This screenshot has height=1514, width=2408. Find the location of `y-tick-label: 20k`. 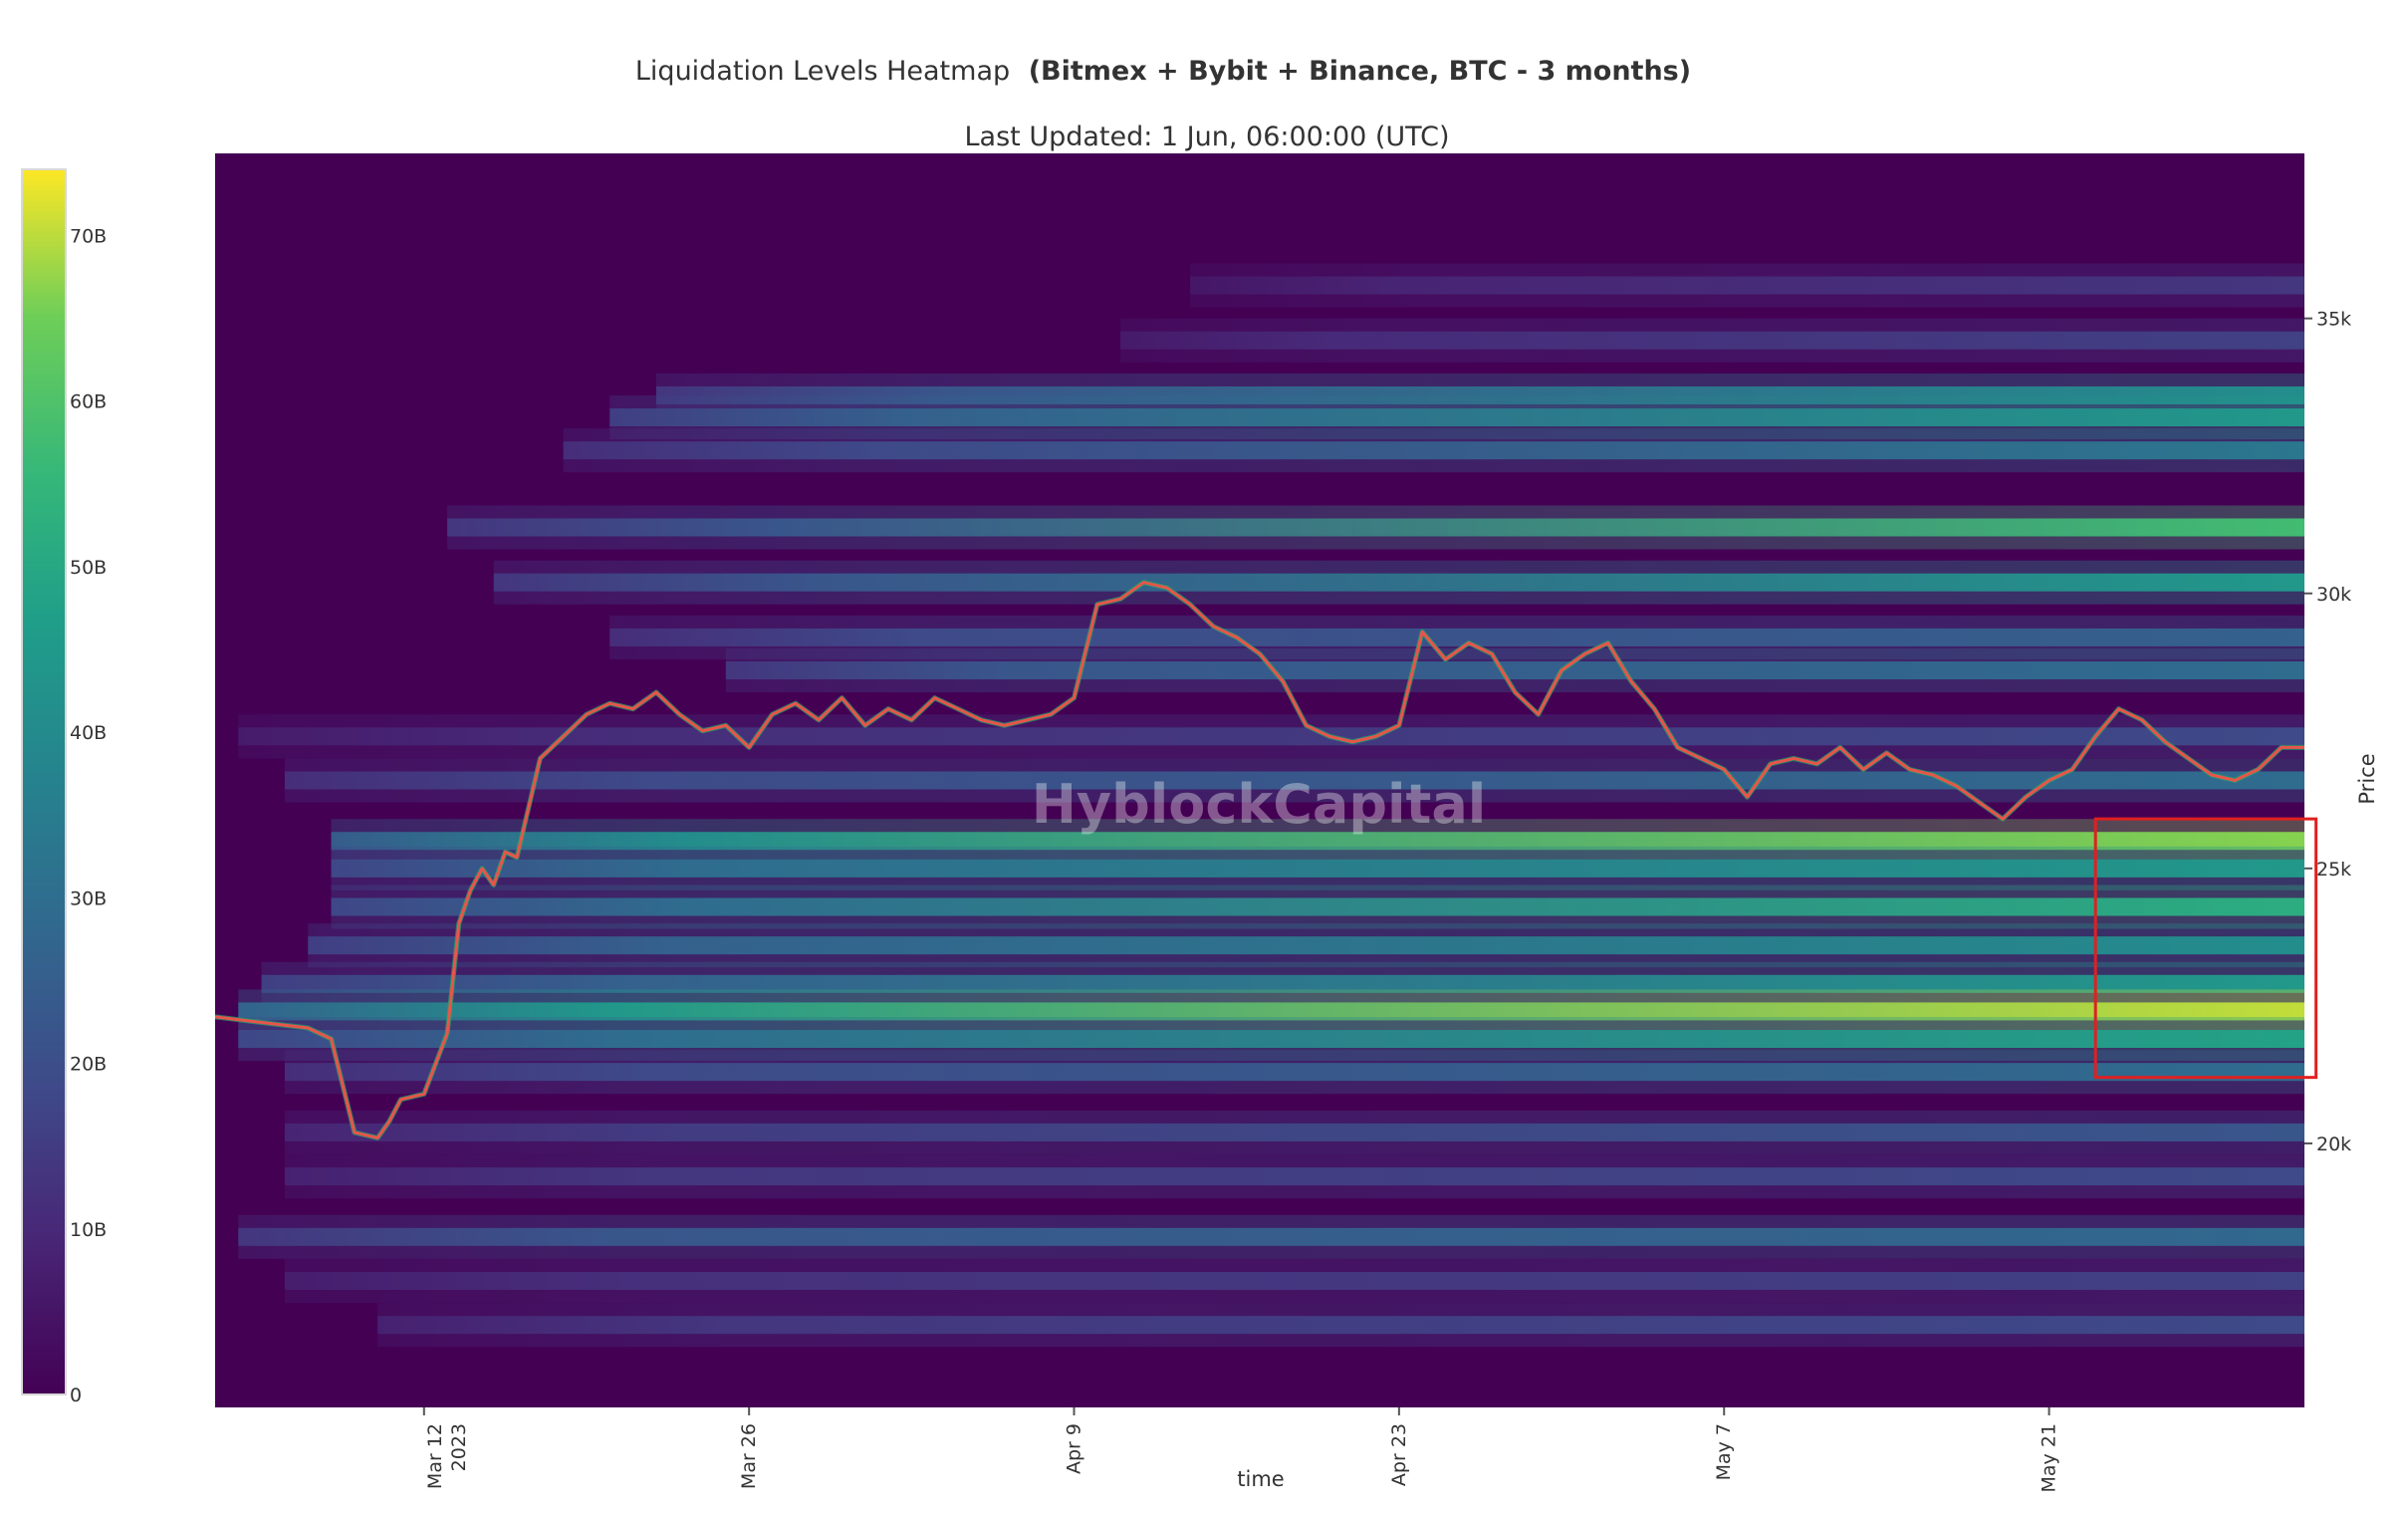

y-tick-label: 20k is located at coordinates (2333, 1144).